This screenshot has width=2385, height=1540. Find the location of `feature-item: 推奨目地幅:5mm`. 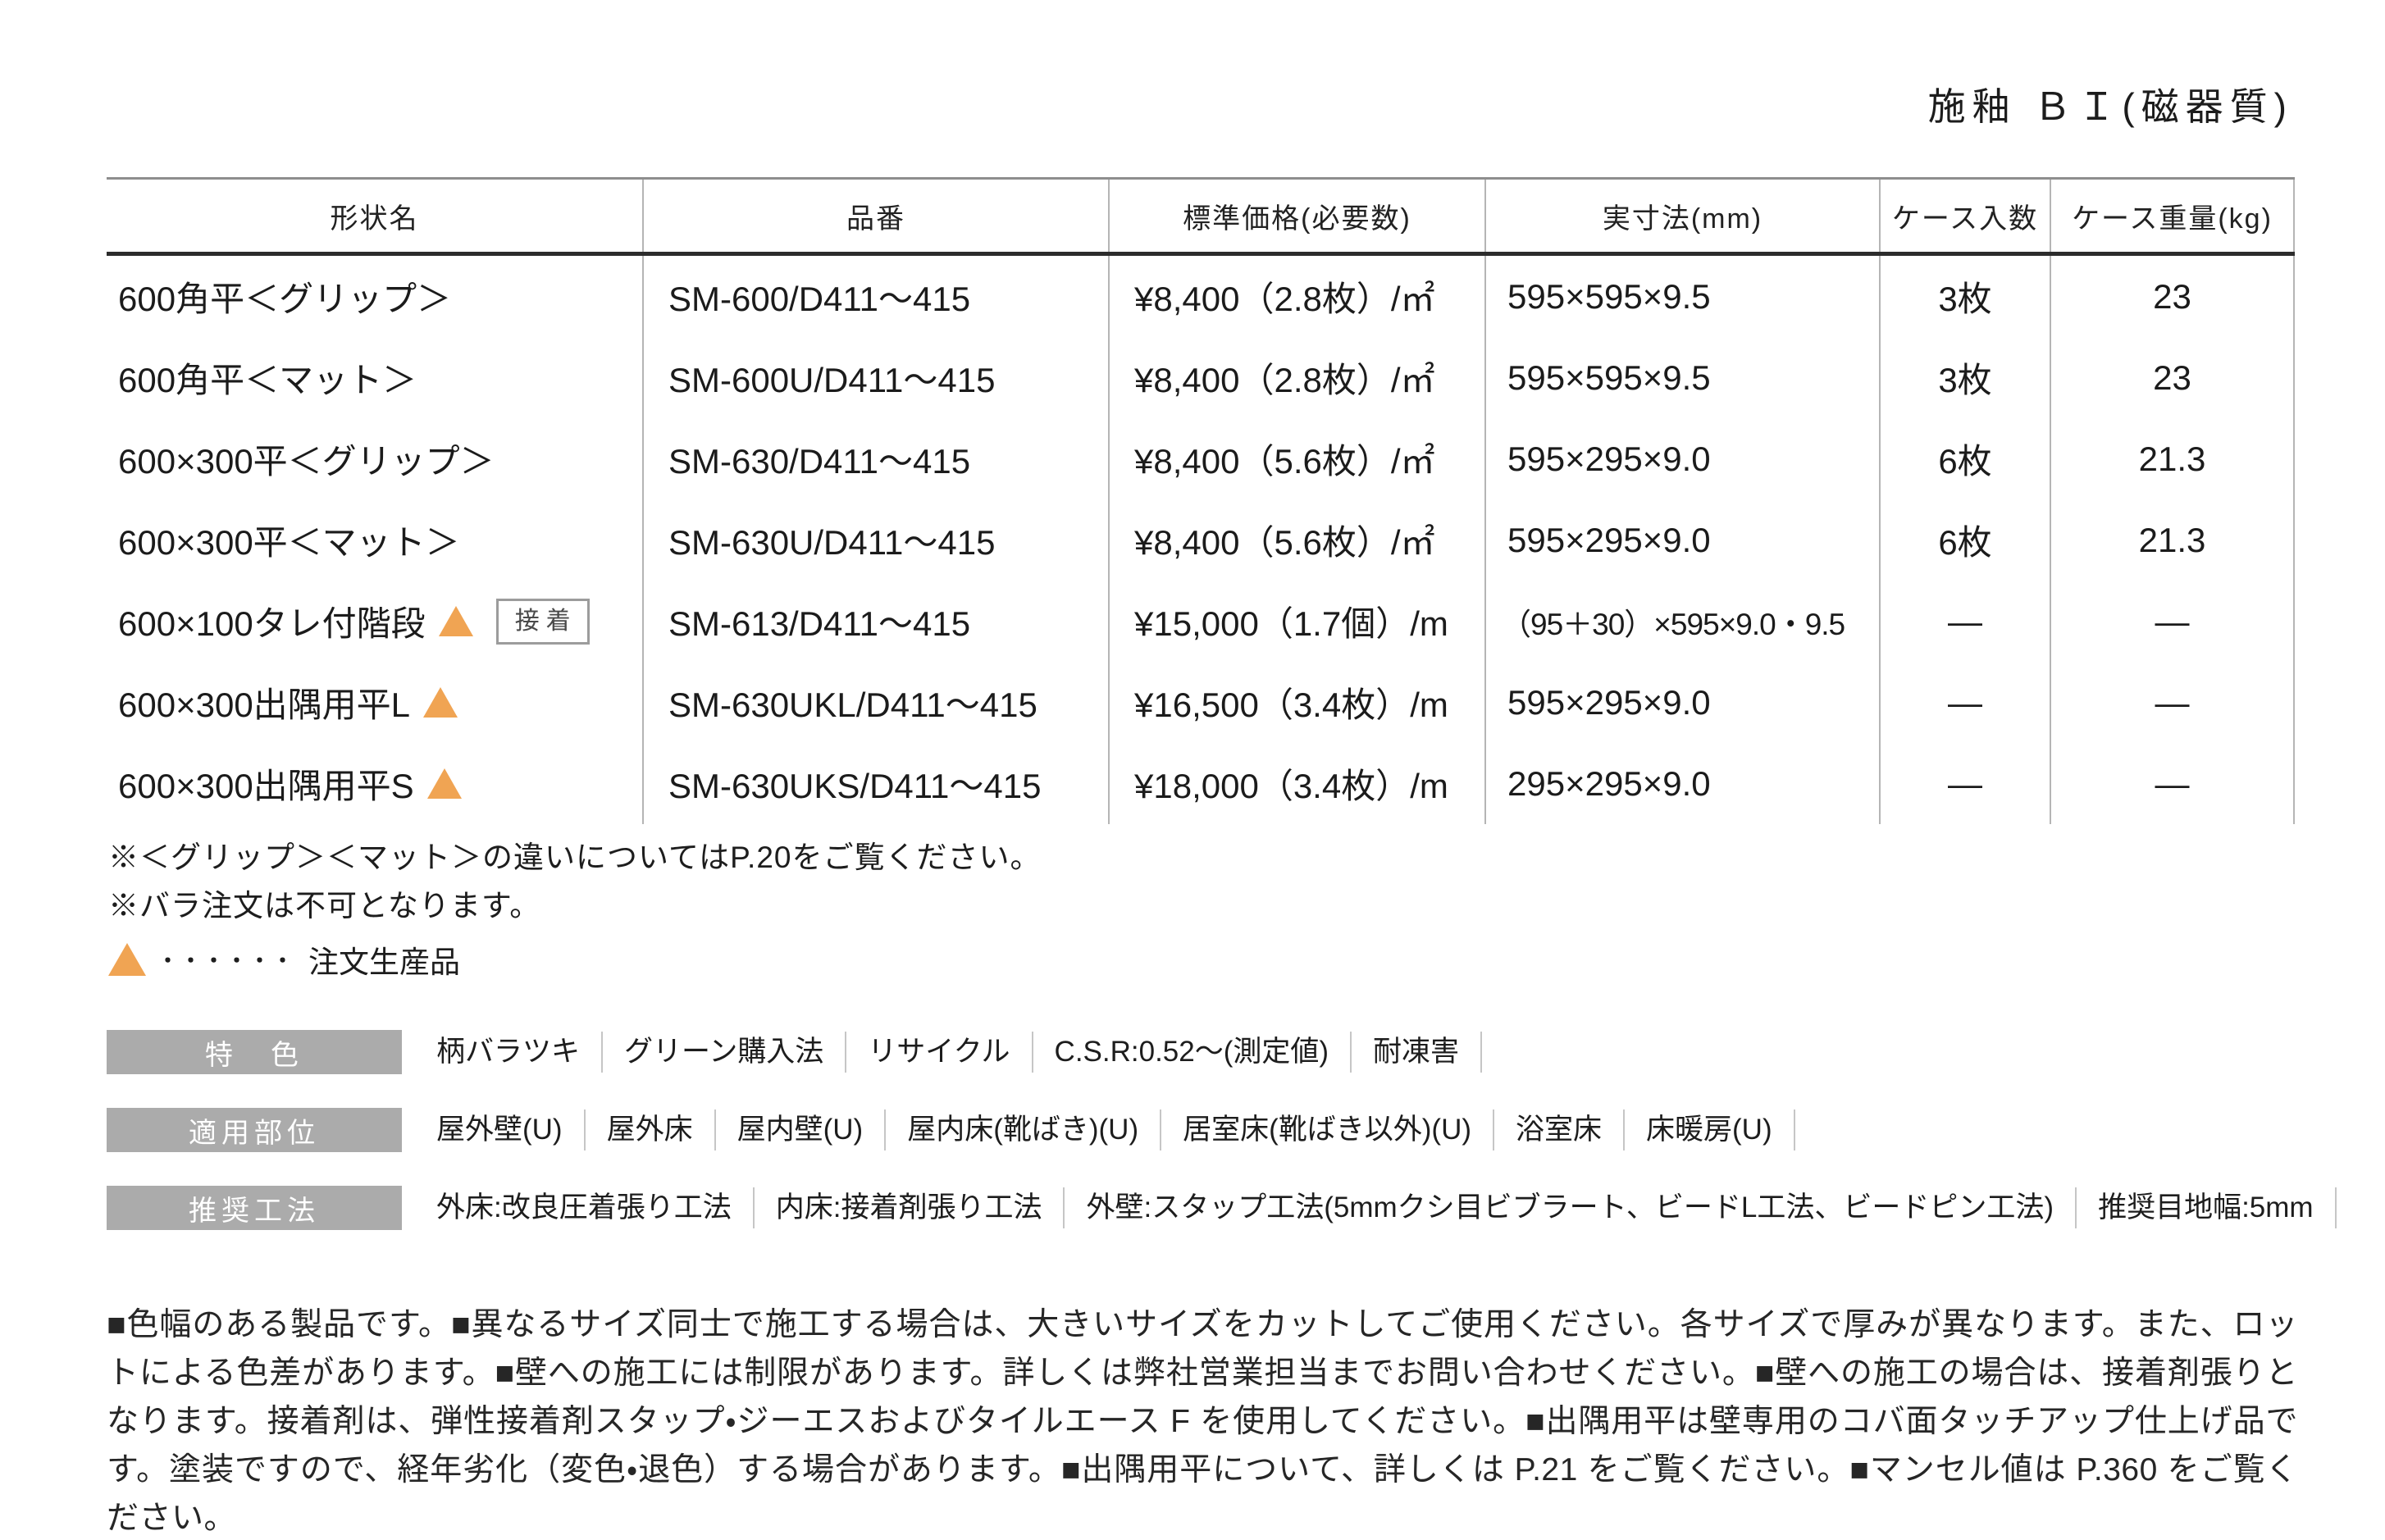

feature-item: 推奨目地幅:5mm is located at coordinates (2207, 1207).